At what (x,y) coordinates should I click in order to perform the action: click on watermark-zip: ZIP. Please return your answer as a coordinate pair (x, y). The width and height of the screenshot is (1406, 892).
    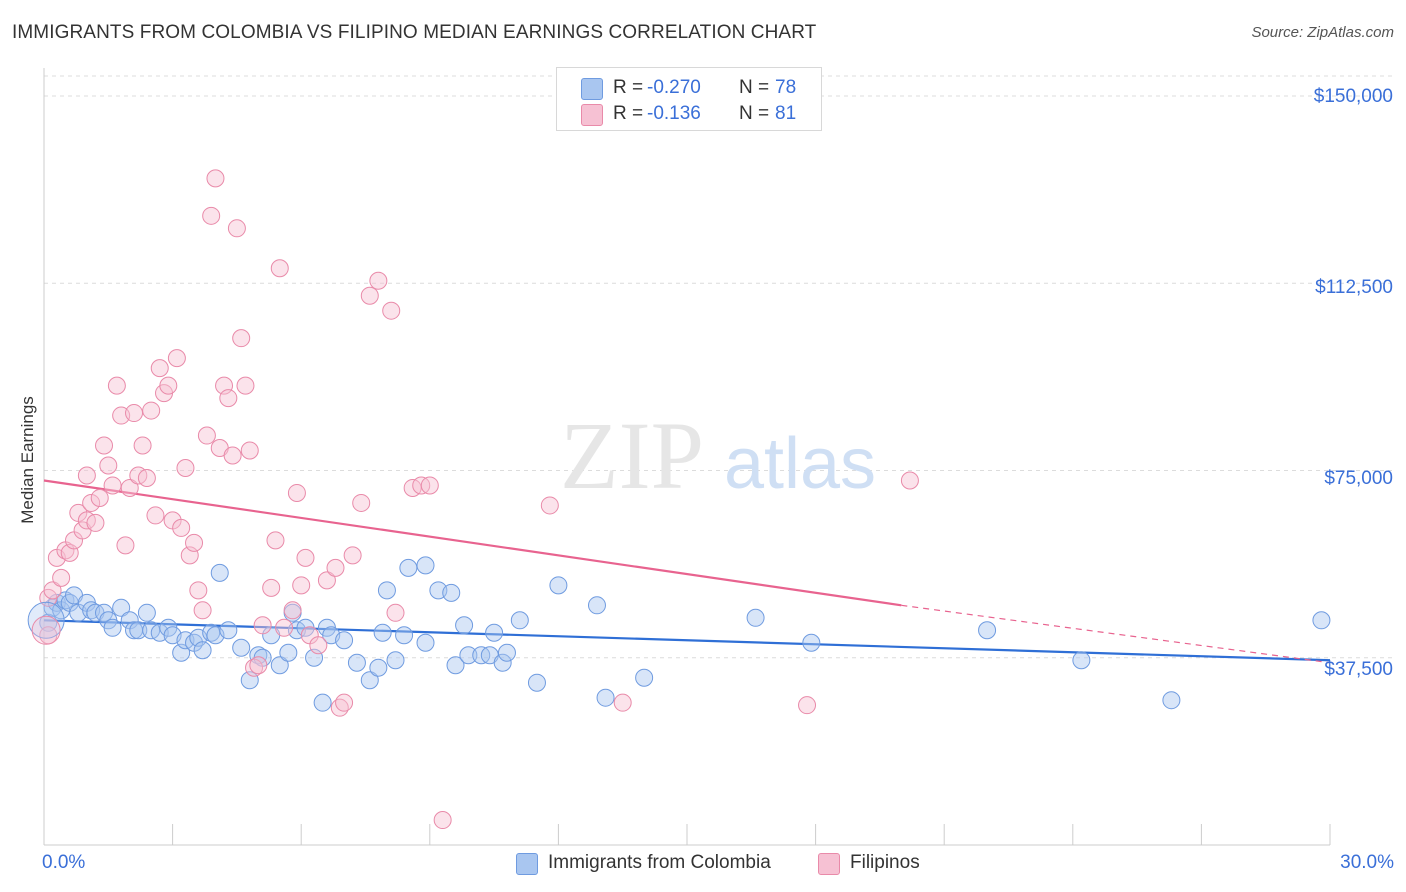
    Looking at the image, I should click on (632, 455).